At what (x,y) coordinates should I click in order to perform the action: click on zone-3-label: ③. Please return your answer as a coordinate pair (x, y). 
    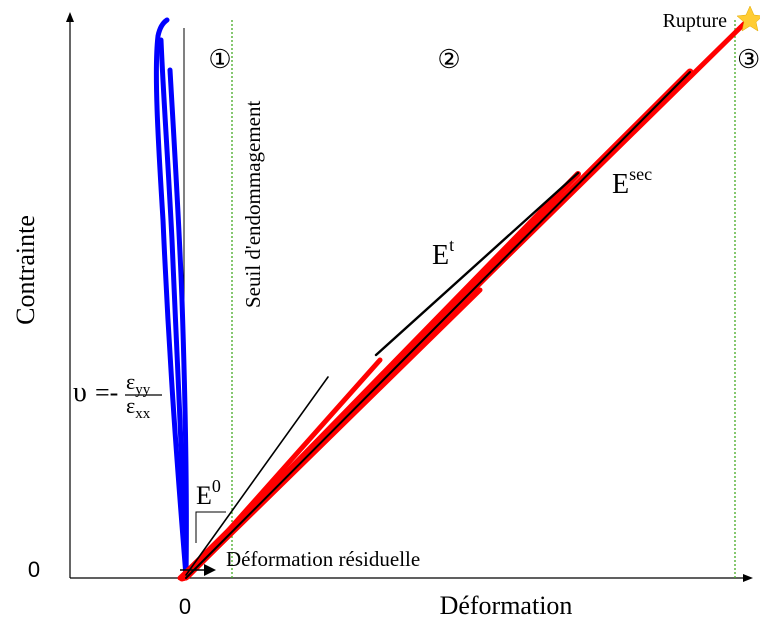
    Looking at the image, I should click on (748, 59).